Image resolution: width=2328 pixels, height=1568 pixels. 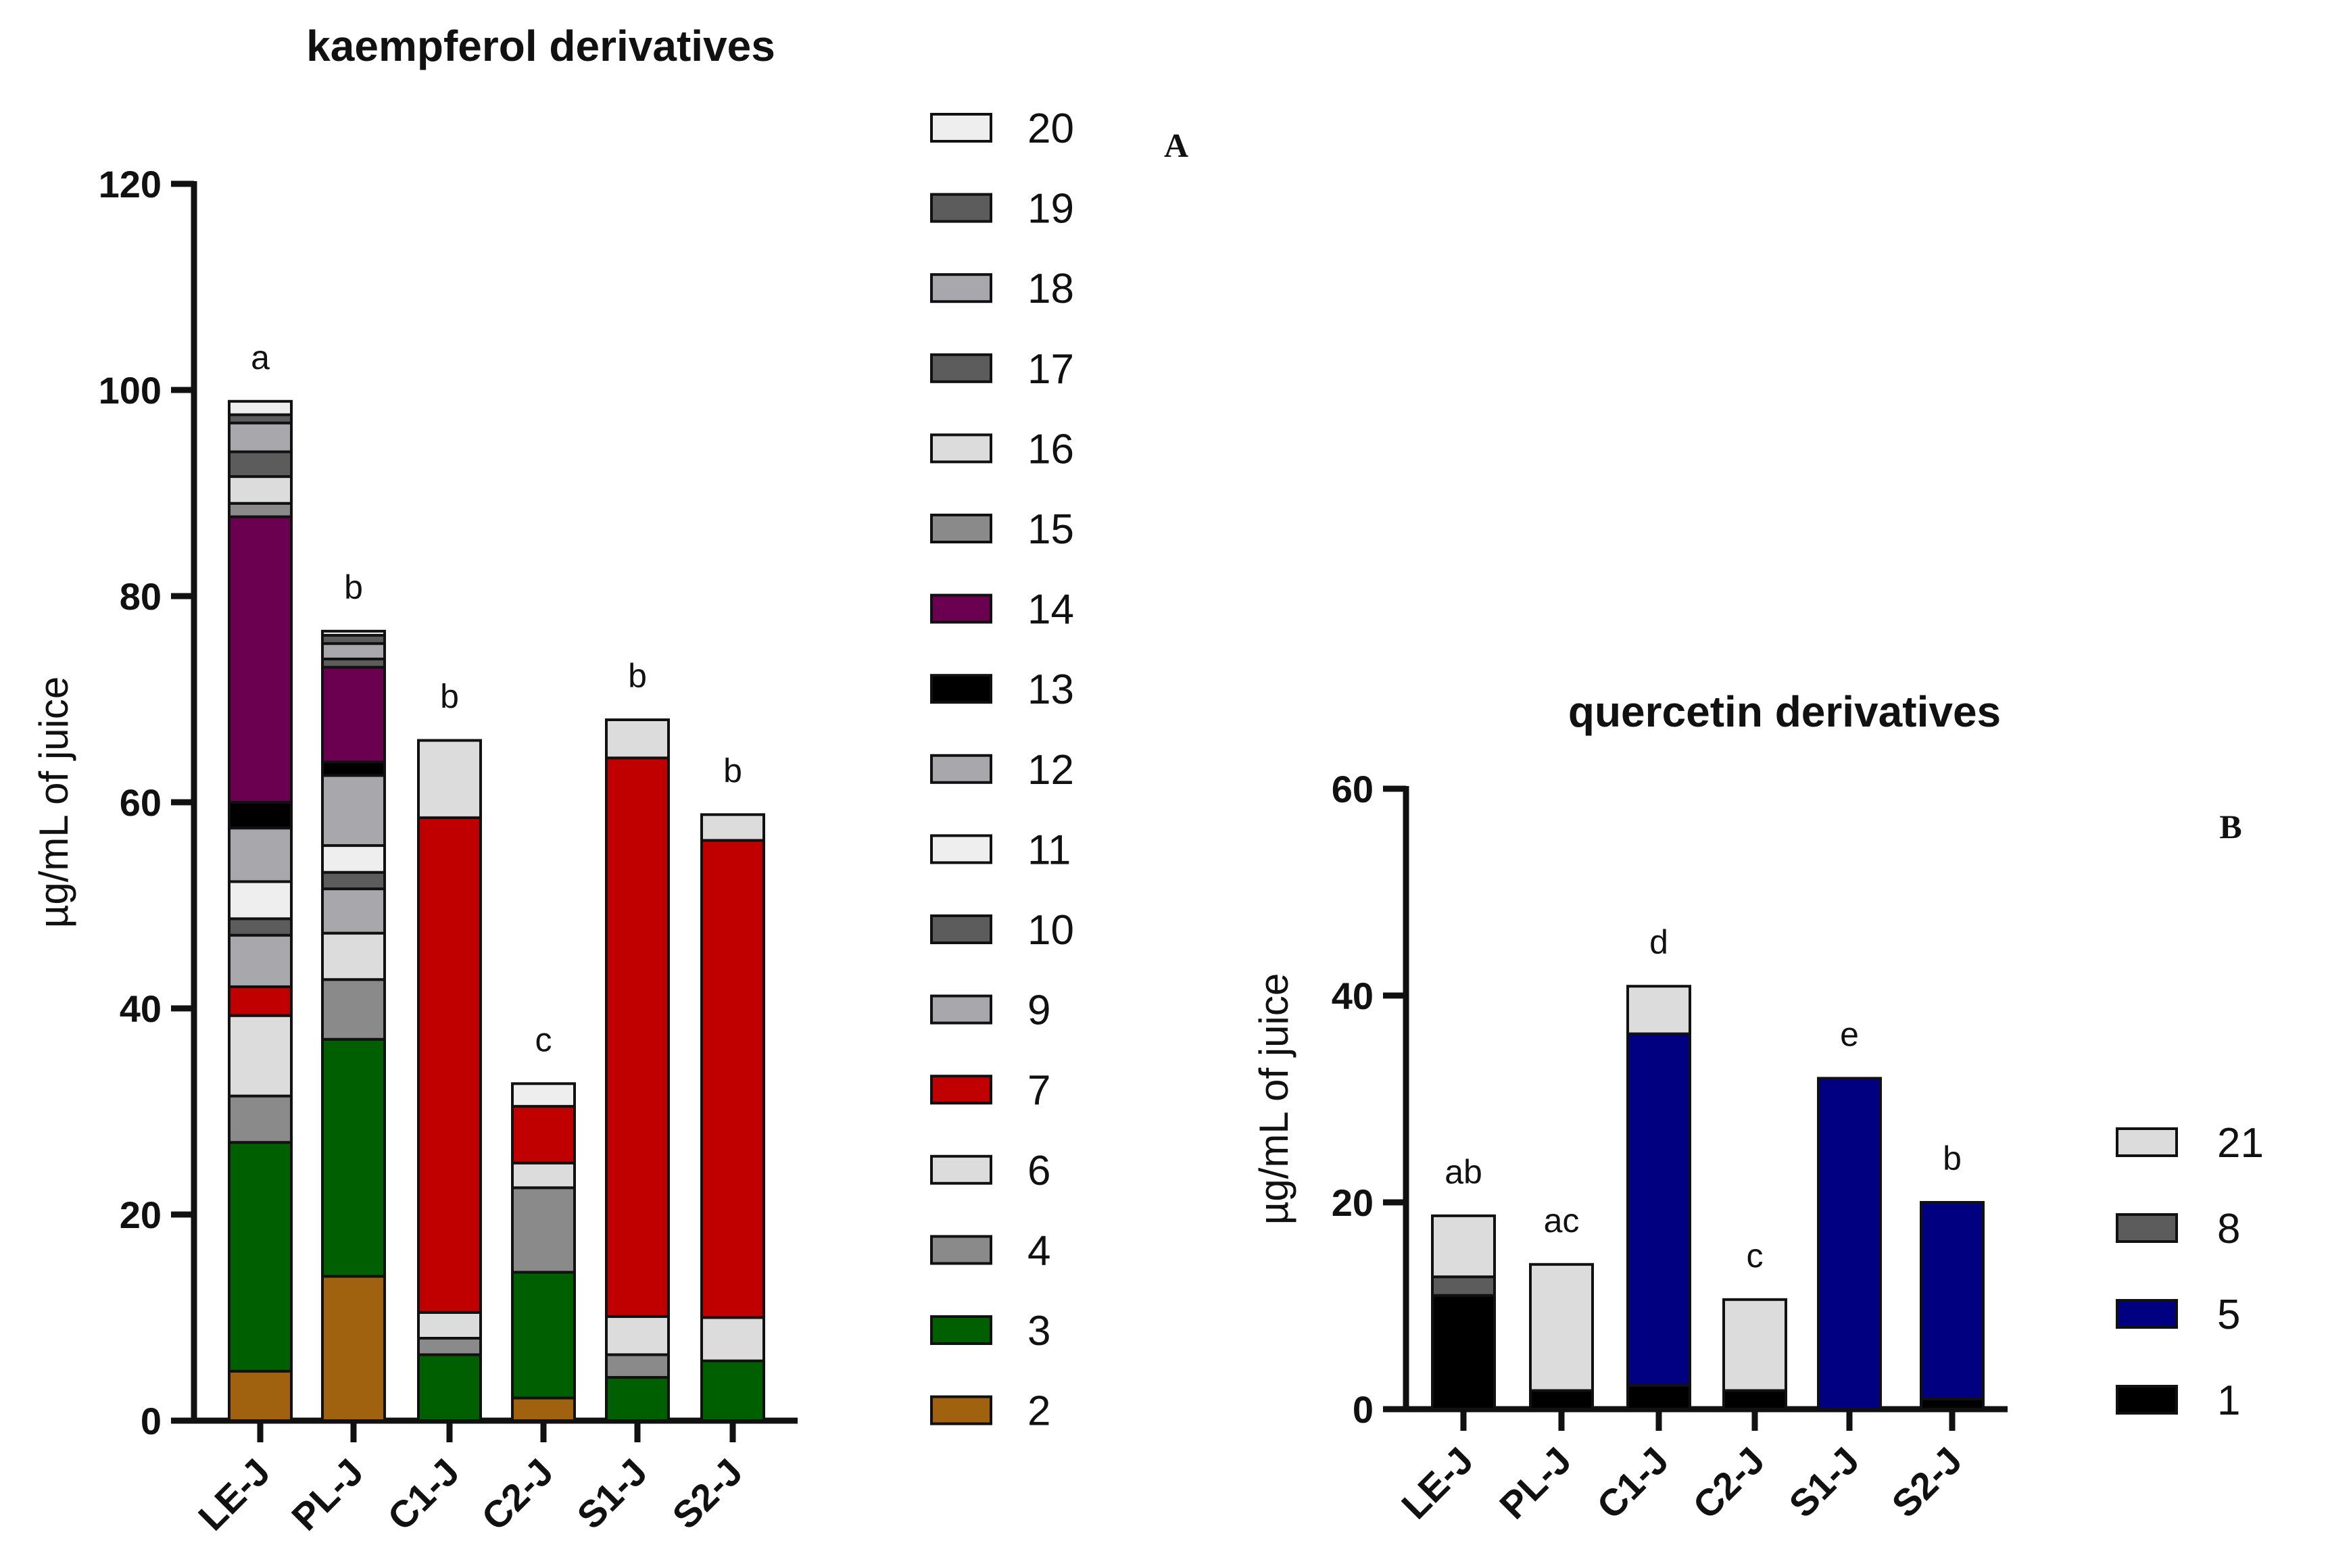 I want to click on x-tick-label: LE-J, so click(x=1437, y=1483).